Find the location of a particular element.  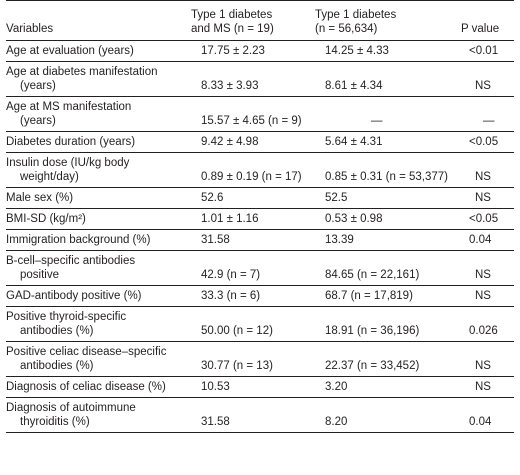

row-label: Diabetes duration (years) is located at coordinates (98, 142).